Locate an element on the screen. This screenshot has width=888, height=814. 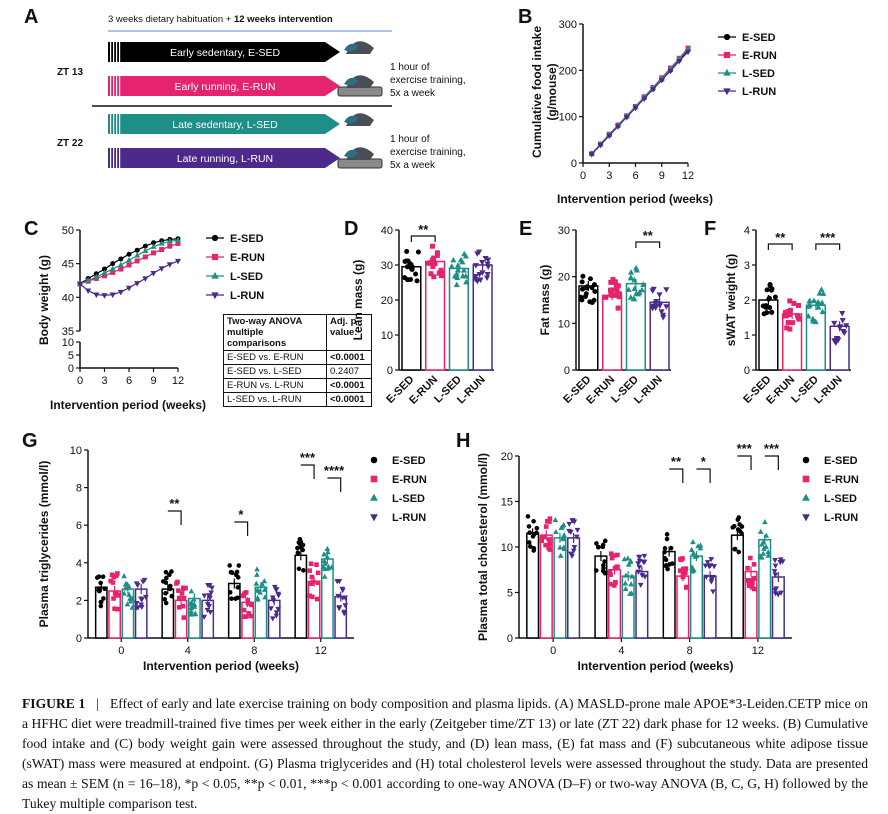
bar-l-run is located at coordinates (659, 336).